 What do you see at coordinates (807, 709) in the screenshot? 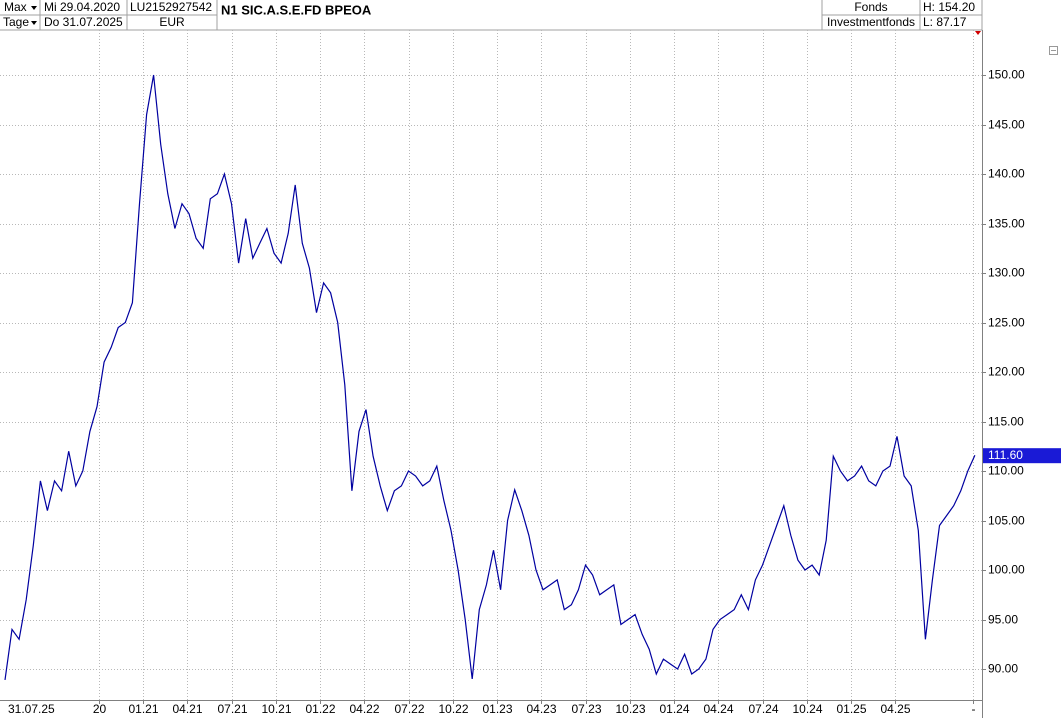
I see `x-tick-label: 10.24` at bounding box center [807, 709].